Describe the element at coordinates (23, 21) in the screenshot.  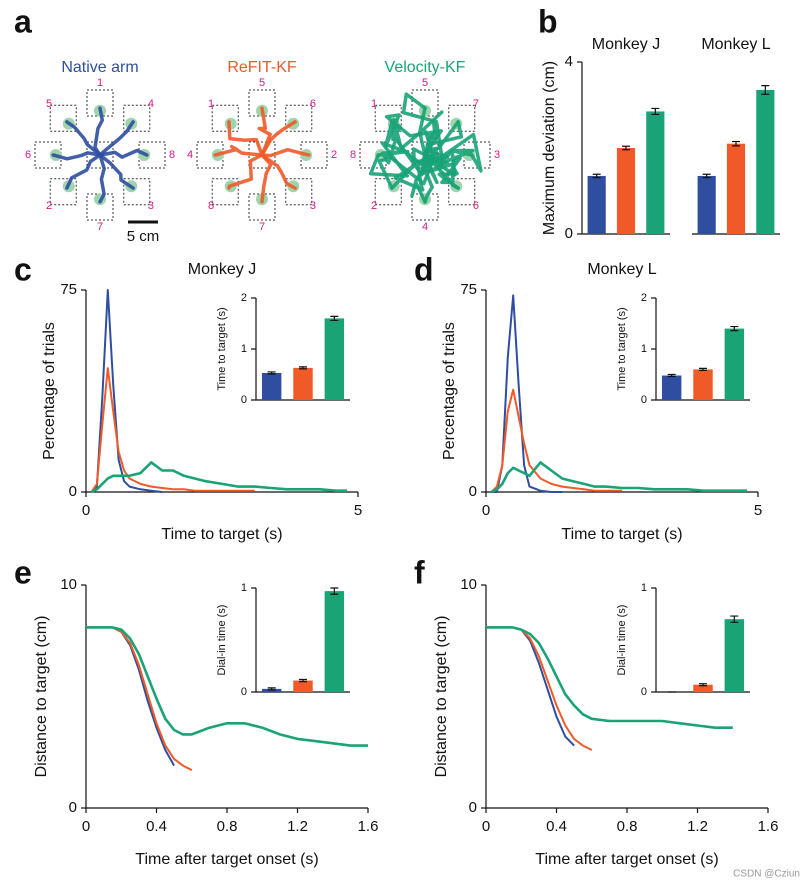
I see `panel-letter: a` at that location.